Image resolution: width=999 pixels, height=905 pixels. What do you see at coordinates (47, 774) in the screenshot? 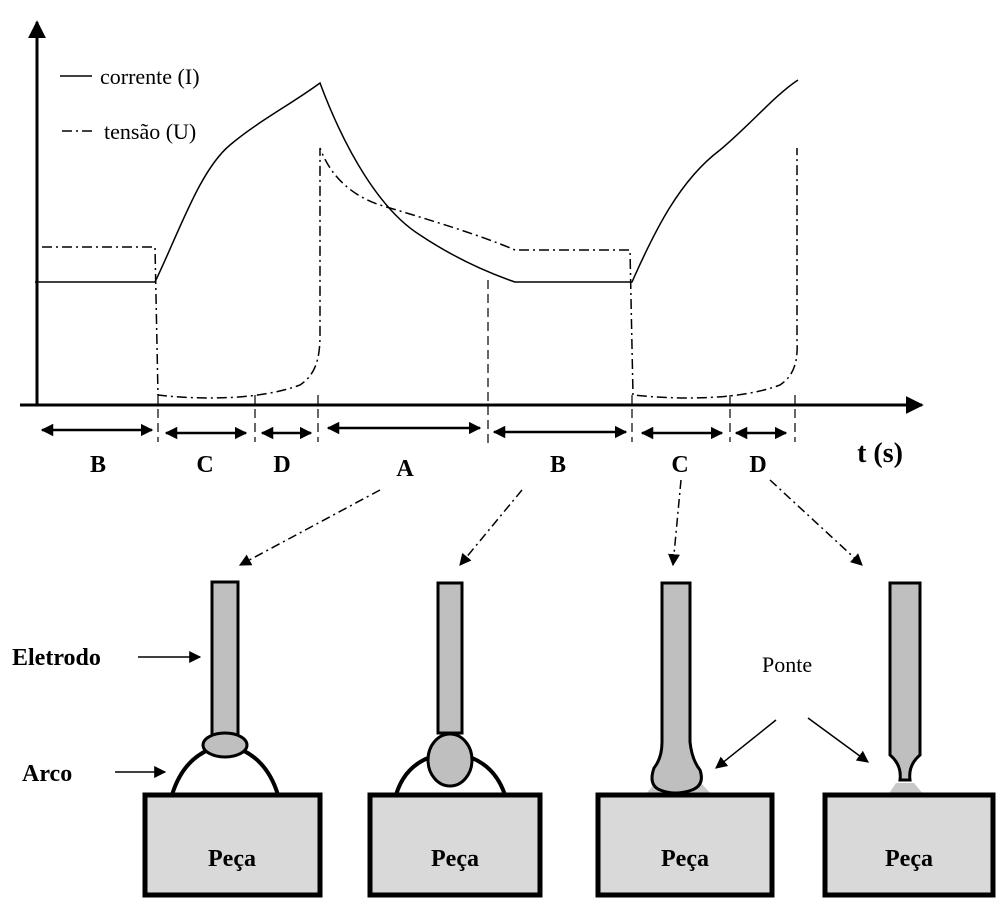
I see `arc-label: Arco` at bounding box center [47, 774].